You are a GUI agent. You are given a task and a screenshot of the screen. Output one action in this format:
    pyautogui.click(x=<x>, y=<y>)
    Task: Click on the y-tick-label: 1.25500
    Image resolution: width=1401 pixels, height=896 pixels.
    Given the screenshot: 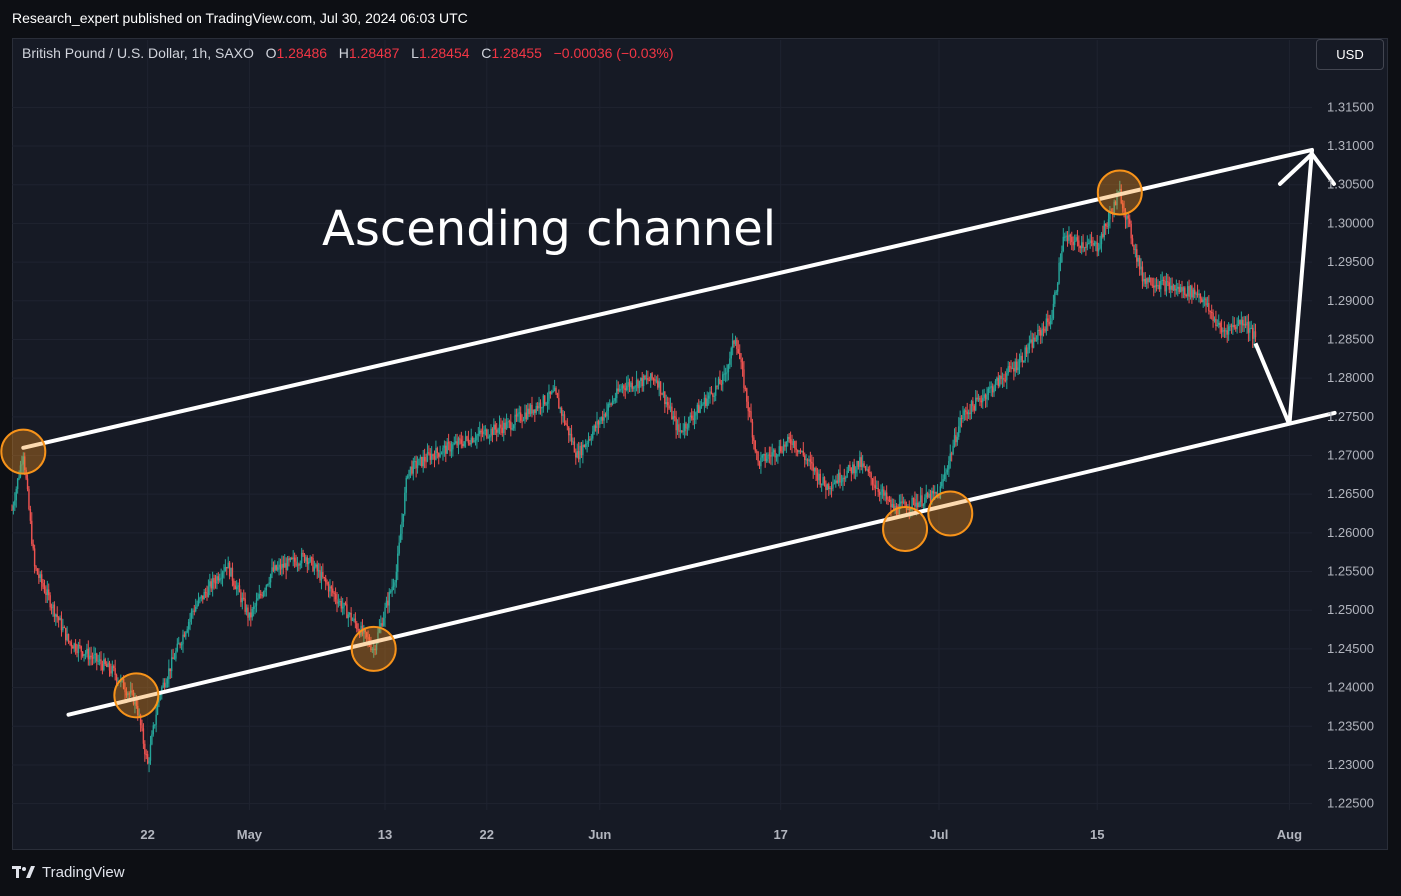 What is the action you would take?
    pyautogui.click(x=1350, y=571)
    